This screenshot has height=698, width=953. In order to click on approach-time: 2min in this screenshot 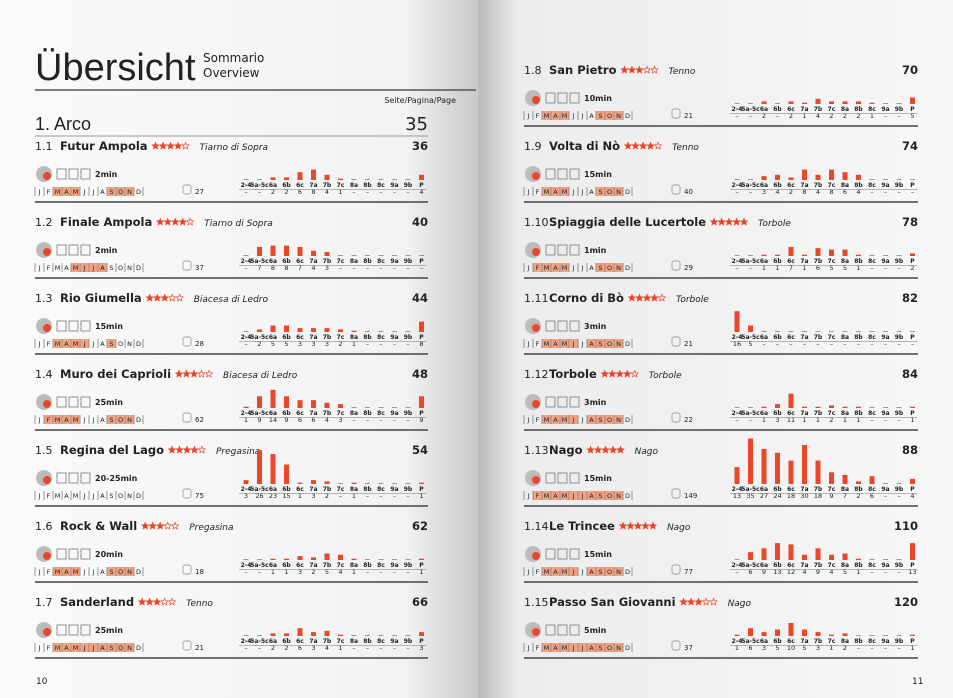, I will do `click(106, 250)`.